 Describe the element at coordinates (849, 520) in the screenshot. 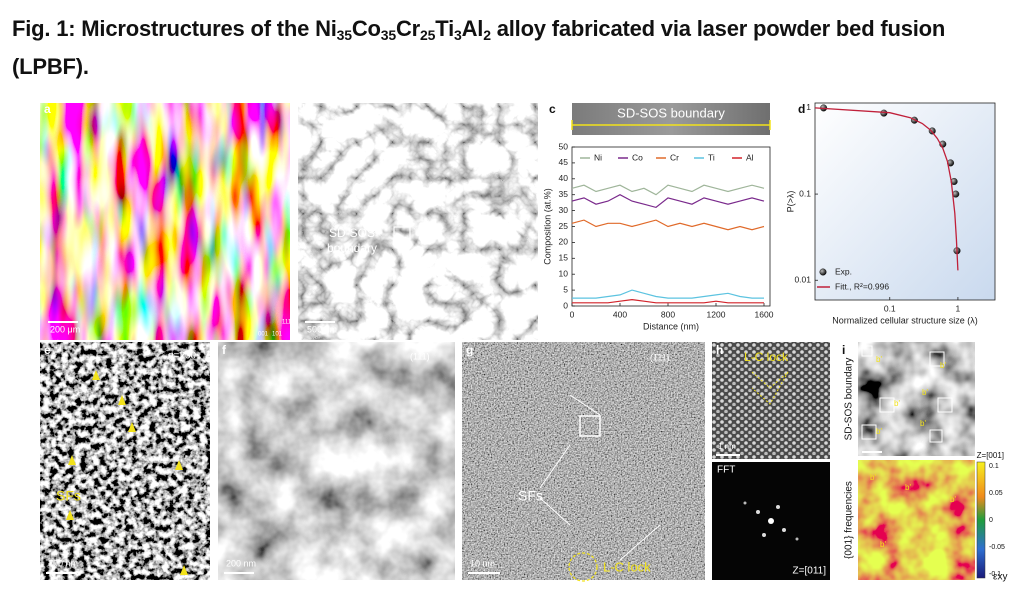

I see `side-label: {001} frequencies` at that location.